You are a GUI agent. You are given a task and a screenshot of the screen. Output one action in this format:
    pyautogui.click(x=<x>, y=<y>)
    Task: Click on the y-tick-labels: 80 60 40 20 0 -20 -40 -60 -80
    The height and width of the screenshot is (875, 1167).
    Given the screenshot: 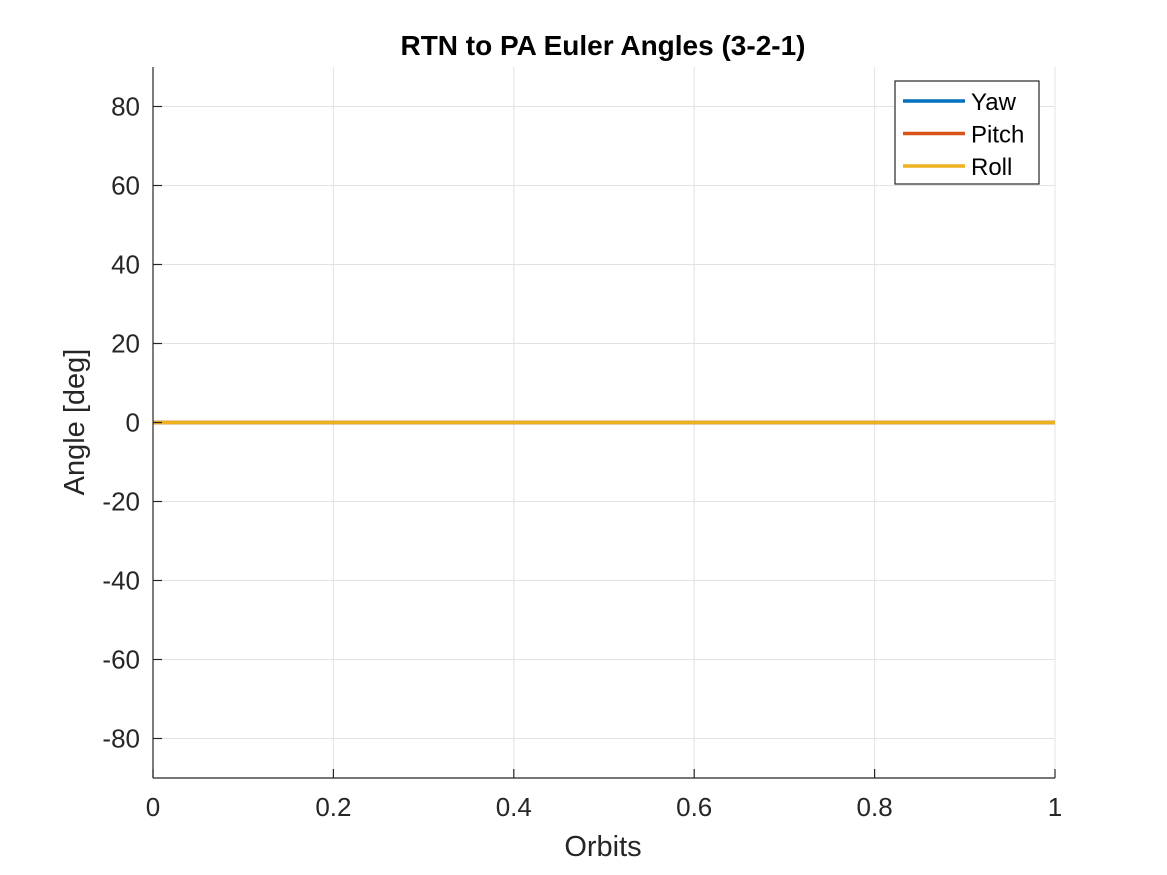 What is the action you would take?
    pyautogui.click(x=121, y=423)
    